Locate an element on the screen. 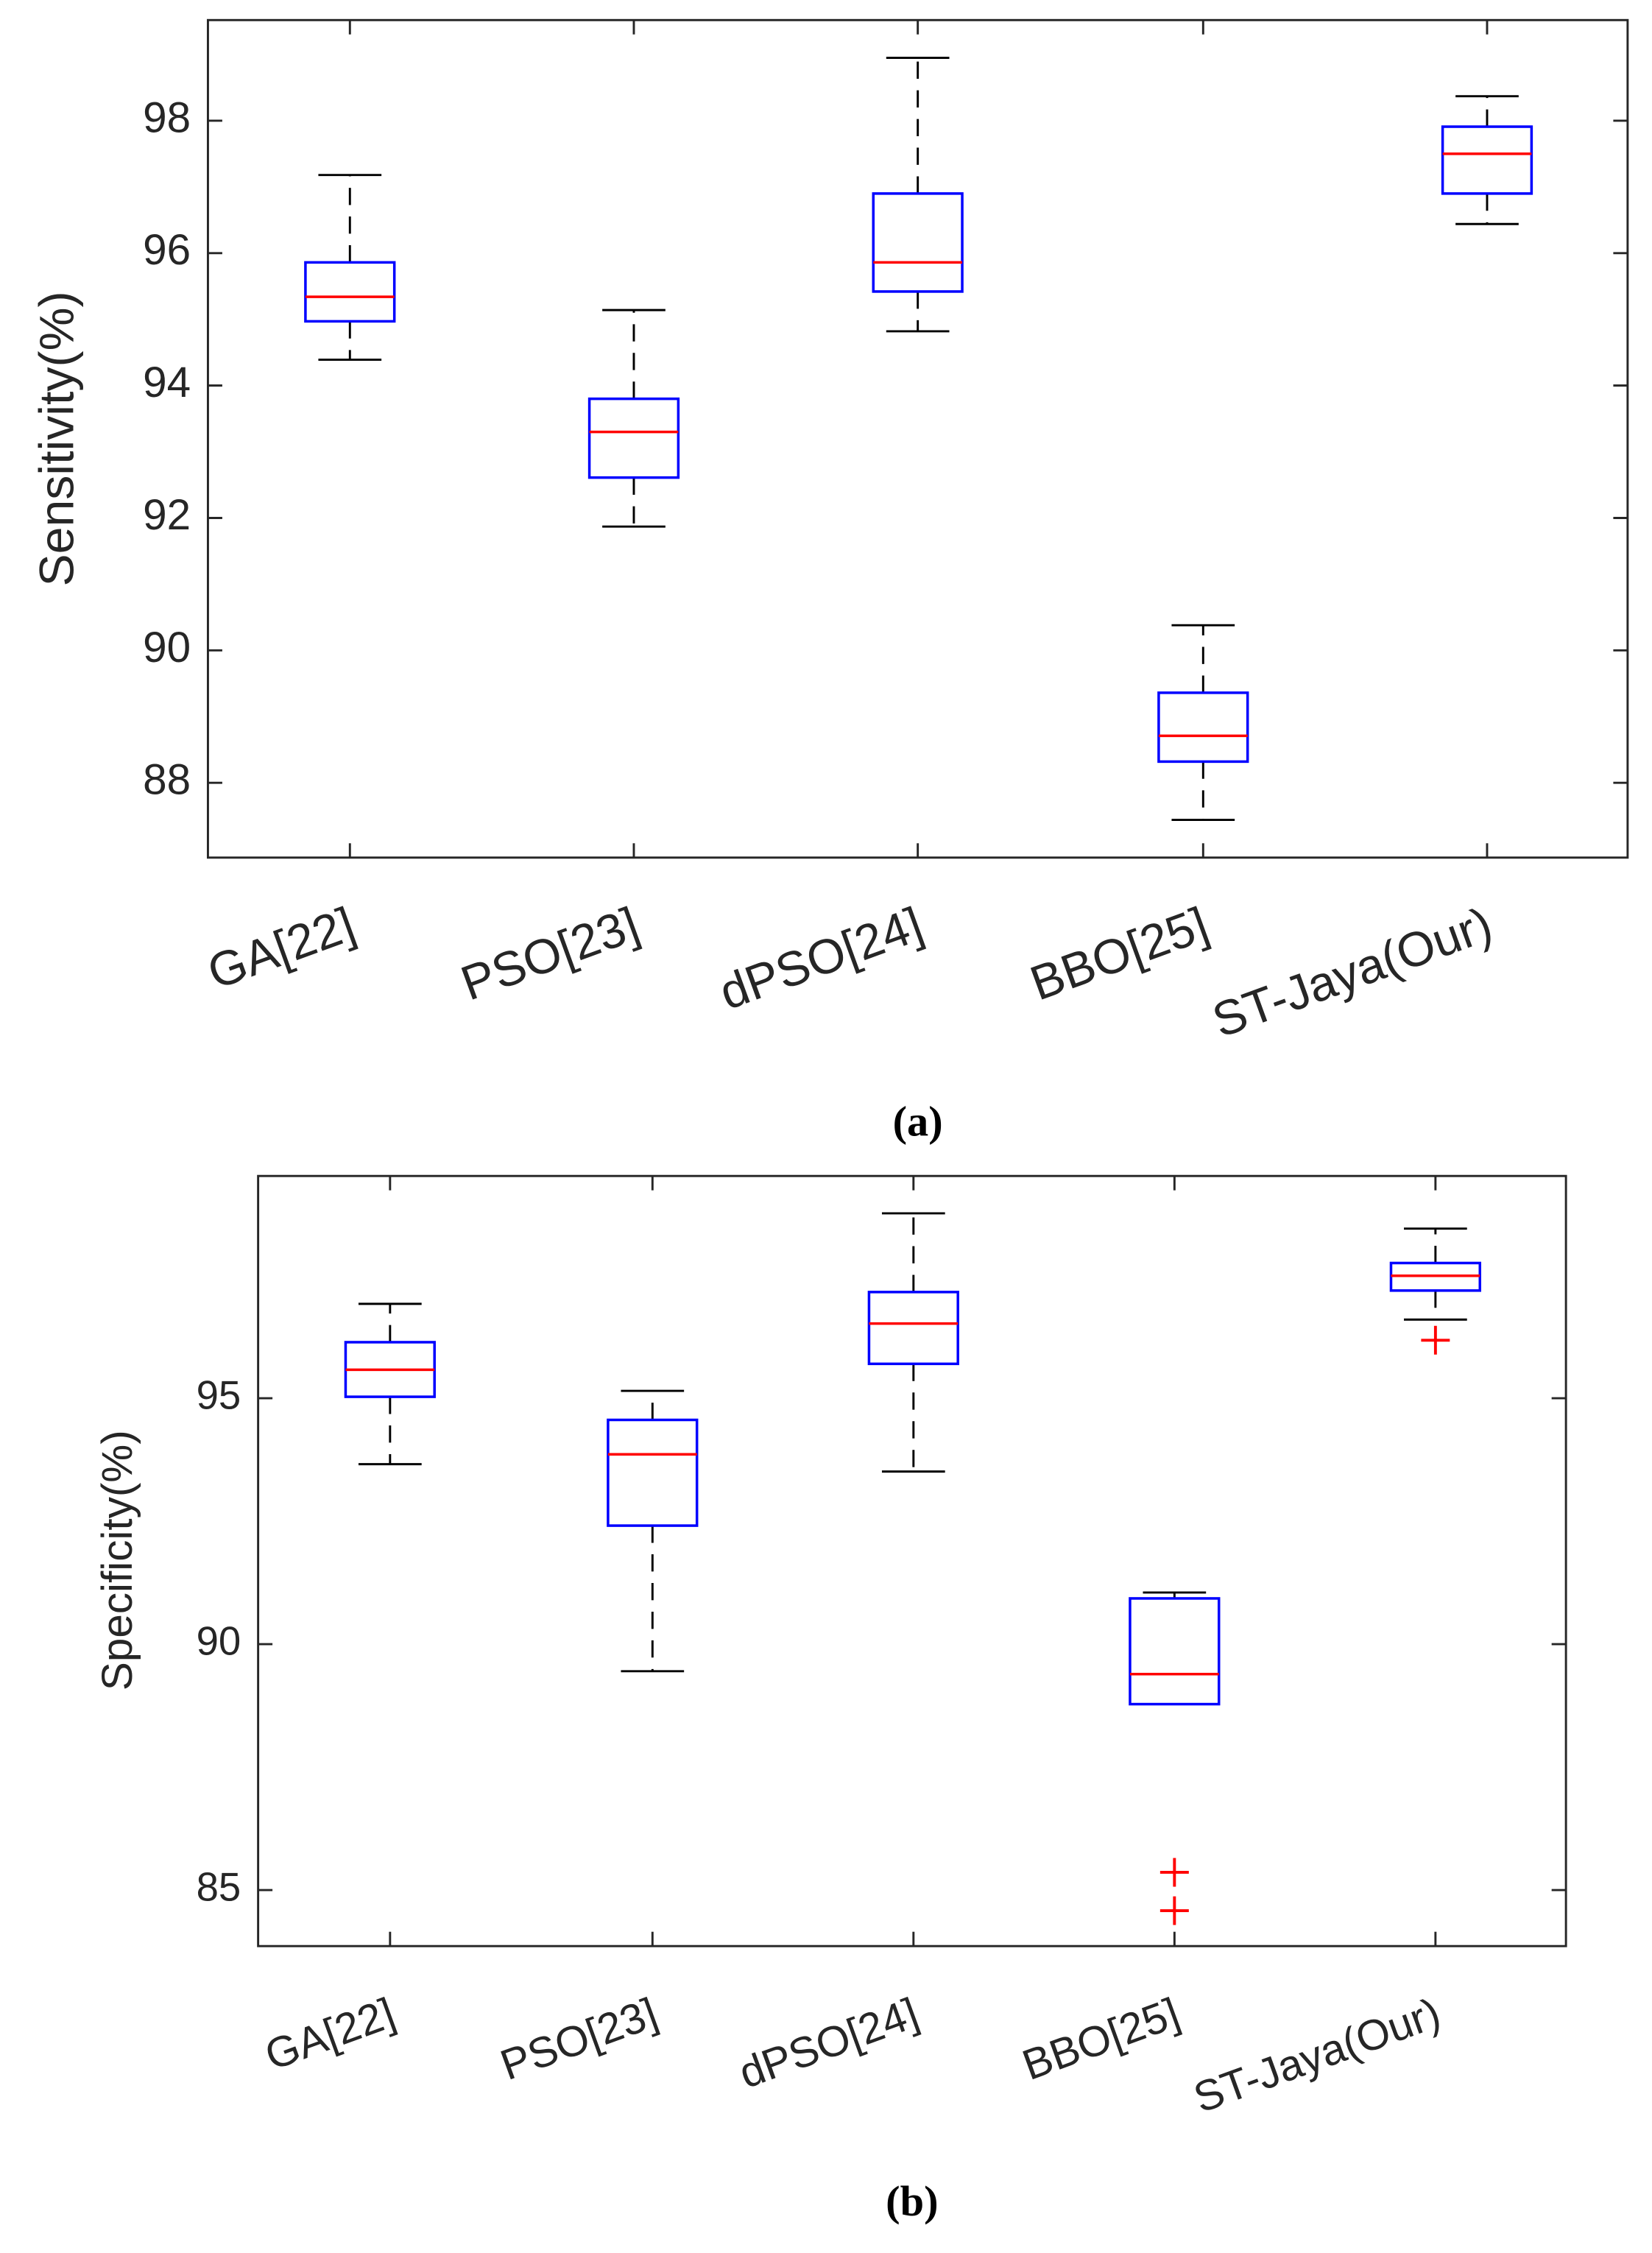 The image size is (1652, 2253). y-tick-label: 98 is located at coordinates (167, 117).